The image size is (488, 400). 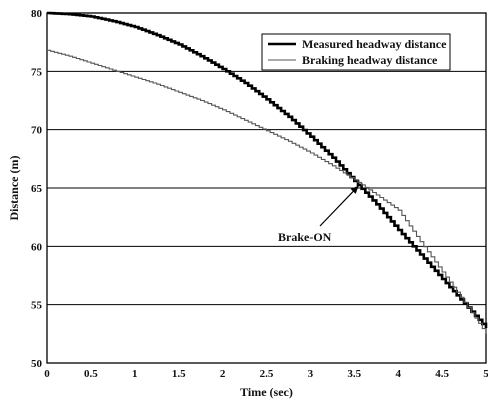 I want to click on y-tick-label: 75, so click(x=37, y=72).